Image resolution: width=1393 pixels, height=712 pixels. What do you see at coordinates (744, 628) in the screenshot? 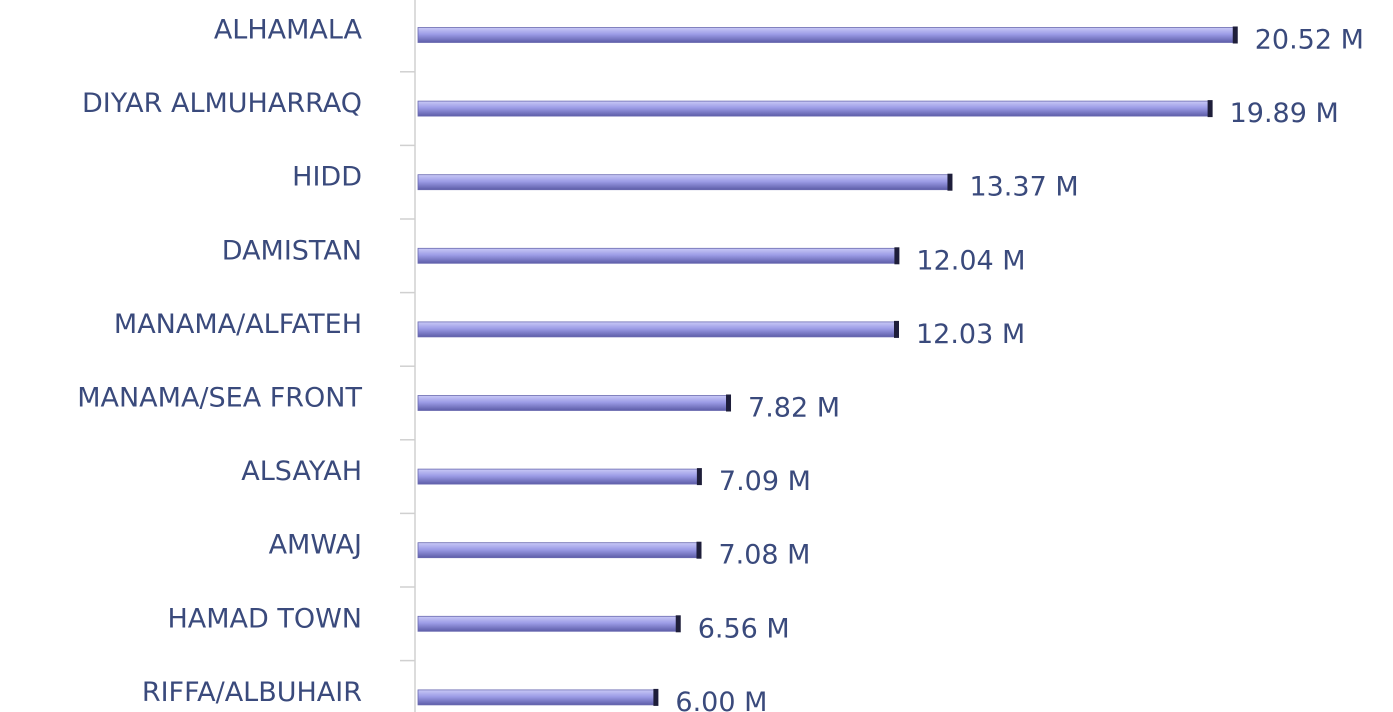
I see `data-label: 6.56 M` at bounding box center [744, 628].